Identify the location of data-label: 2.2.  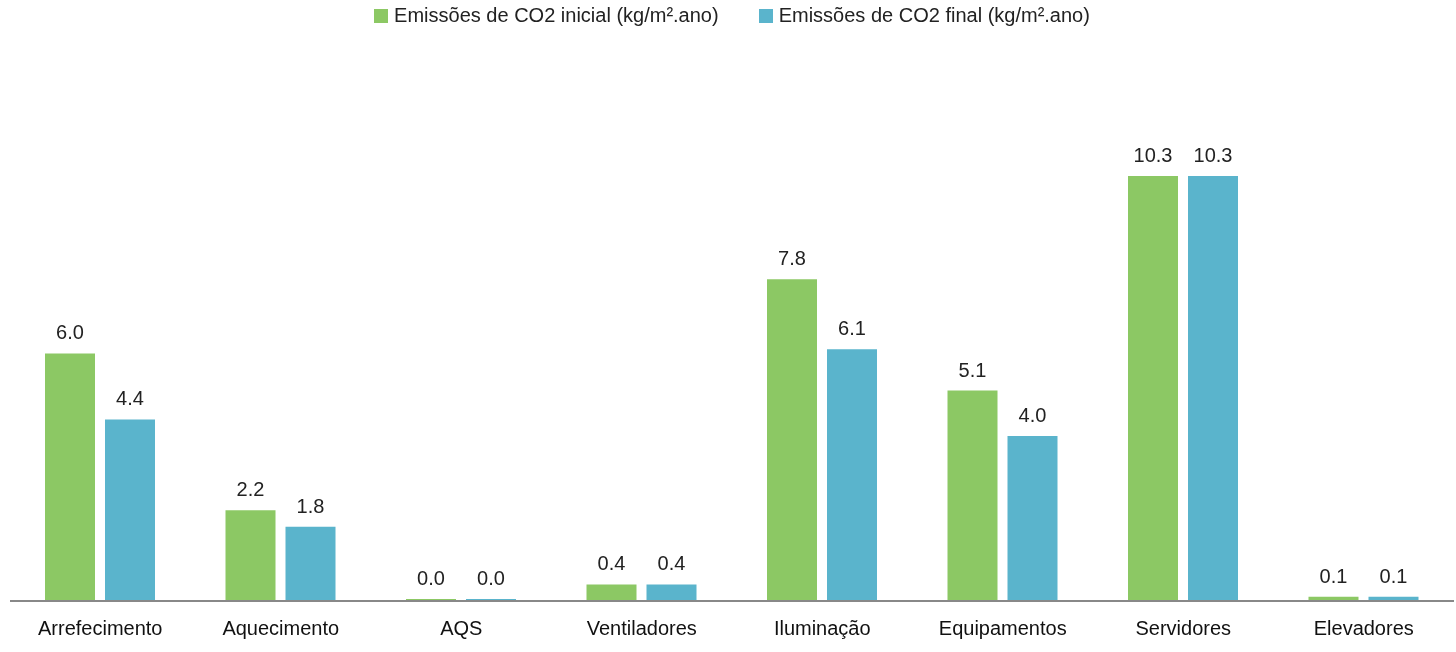
(250, 489).